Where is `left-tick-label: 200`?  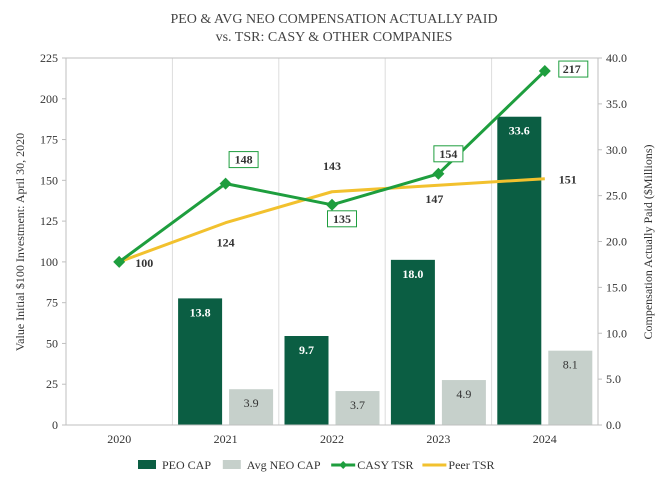
left-tick-label: 200 is located at coordinates (49, 99).